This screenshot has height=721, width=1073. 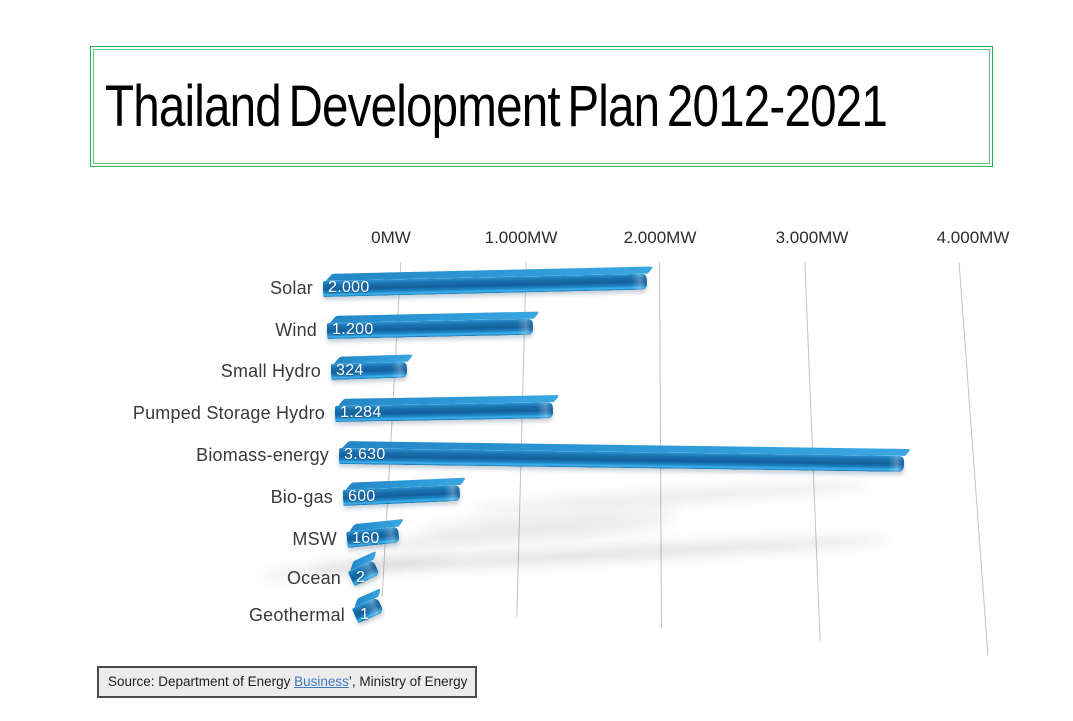 What do you see at coordinates (353, 329) in the screenshot?
I see `bar-value-label: 1.200` at bounding box center [353, 329].